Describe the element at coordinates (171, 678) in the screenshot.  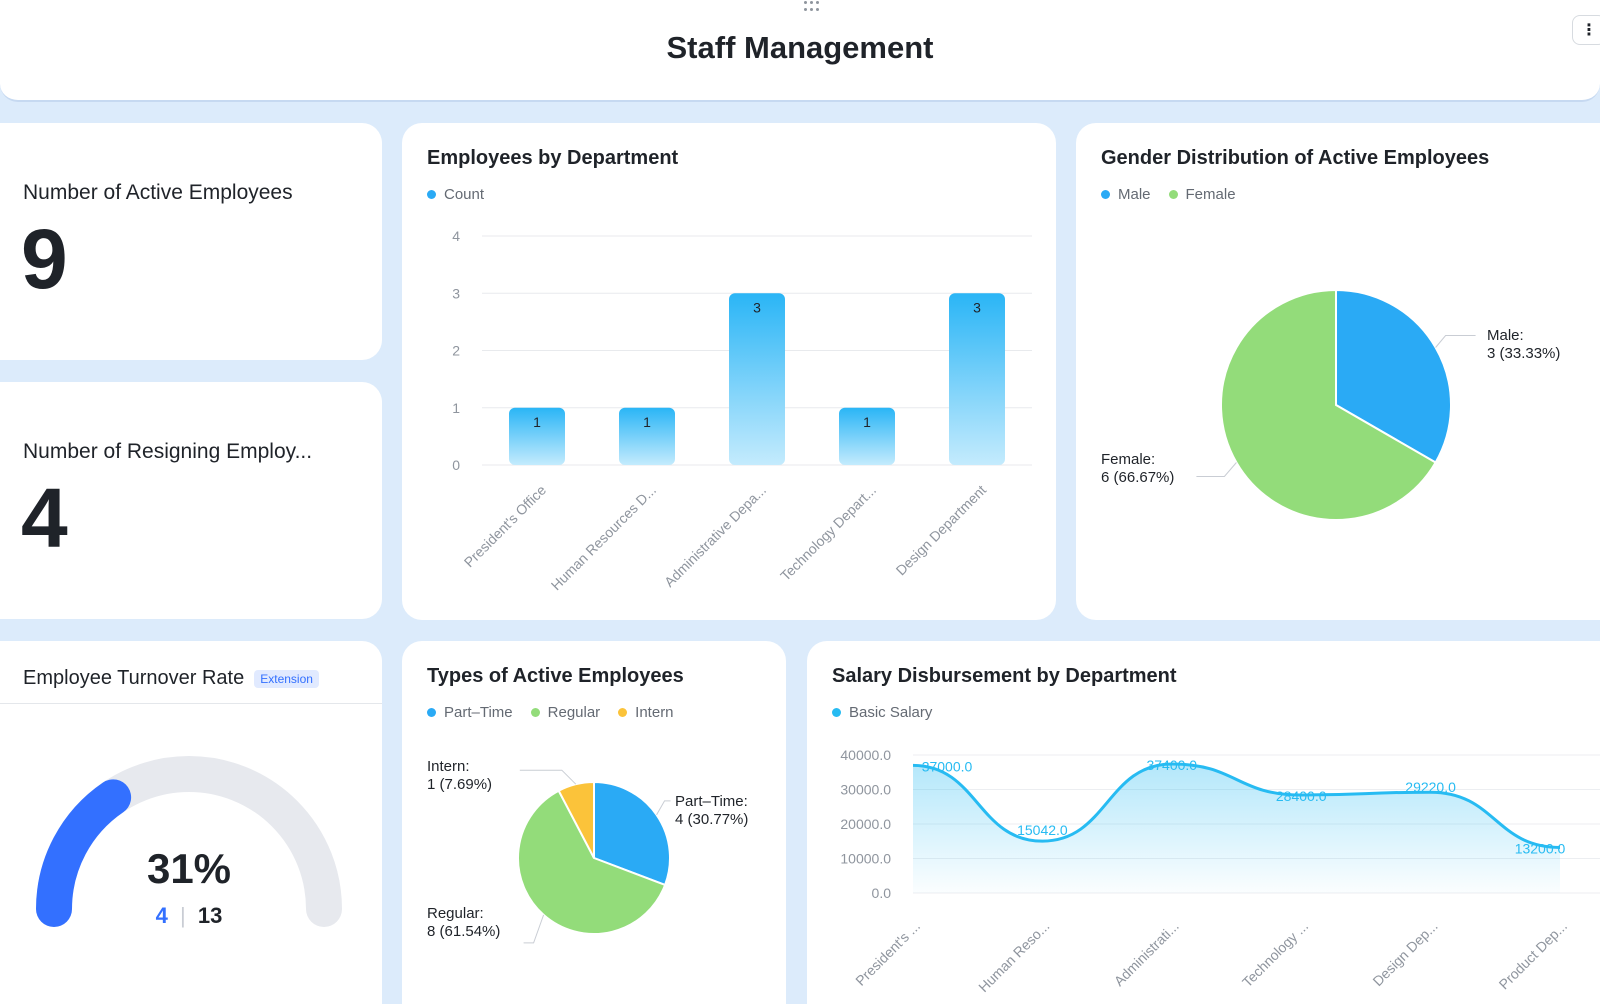
I see `turnover-rate-title-row: Employee Turnover Rate Extension` at that location.